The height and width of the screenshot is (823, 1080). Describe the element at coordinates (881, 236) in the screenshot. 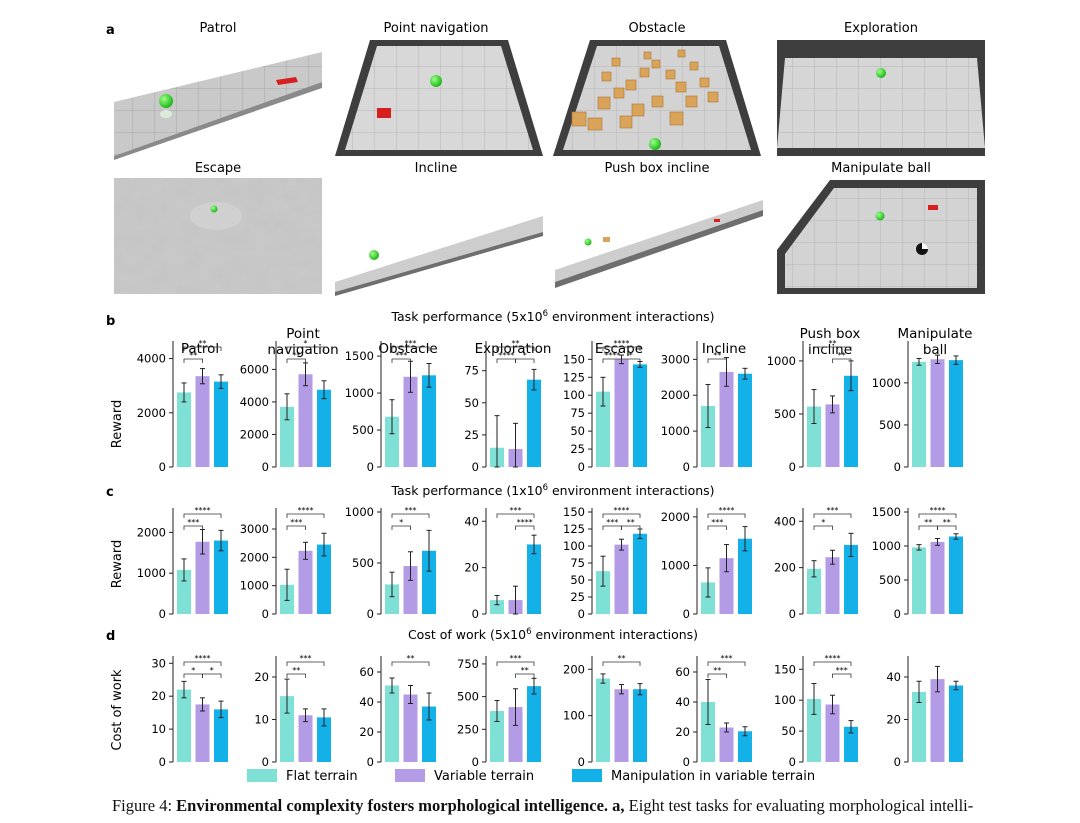

I see `tile-manipulate-ball` at that location.